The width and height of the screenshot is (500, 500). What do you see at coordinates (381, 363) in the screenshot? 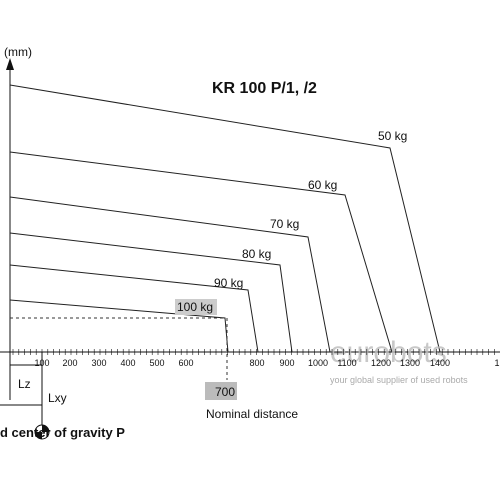
I see `x-tick-label: 1200` at bounding box center [381, 363].